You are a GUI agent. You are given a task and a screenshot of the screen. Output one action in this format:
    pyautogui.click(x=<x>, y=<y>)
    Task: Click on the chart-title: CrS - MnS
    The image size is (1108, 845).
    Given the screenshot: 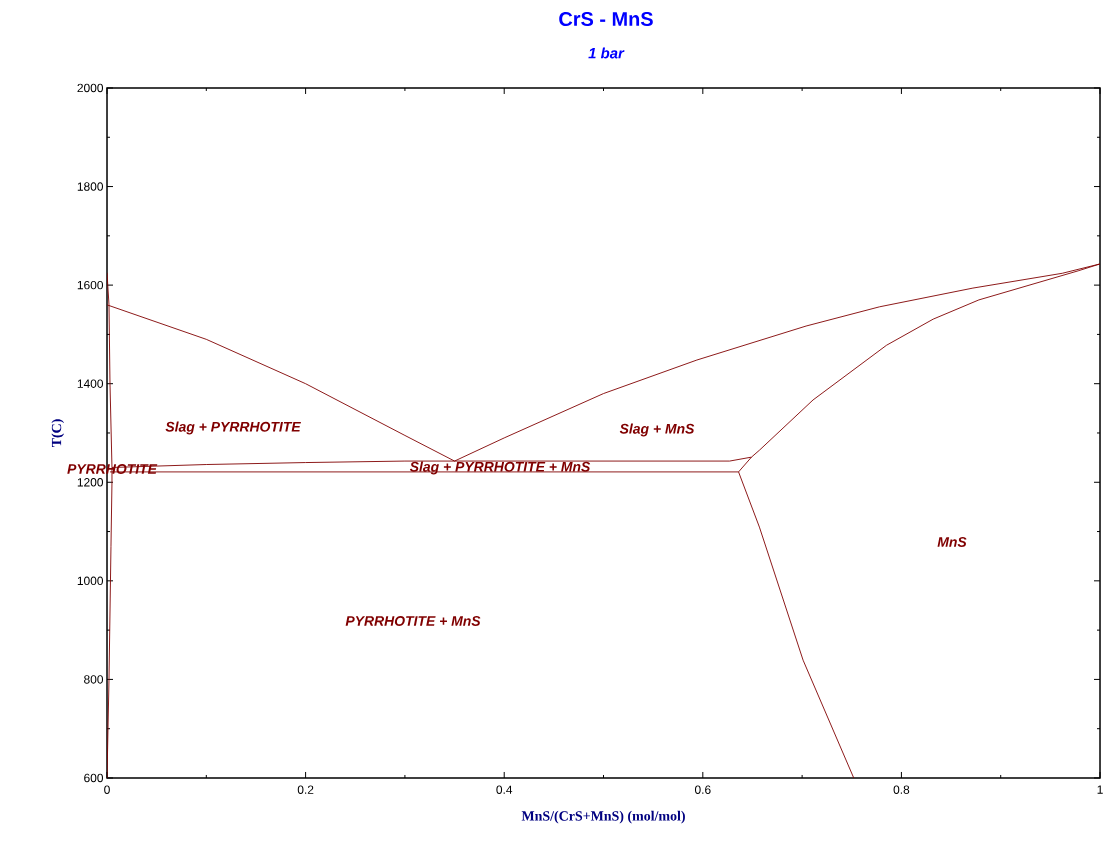 What is the action you would take?
    pyautogui.click(x=606, y=19)
    